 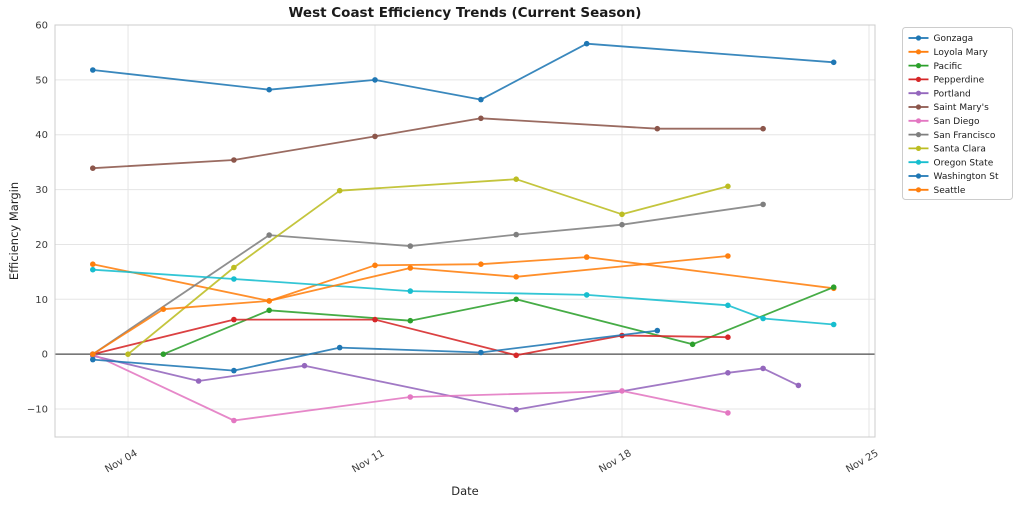 I want to click on legend-item-label: Pepperdine, so click(x=959, y=81).